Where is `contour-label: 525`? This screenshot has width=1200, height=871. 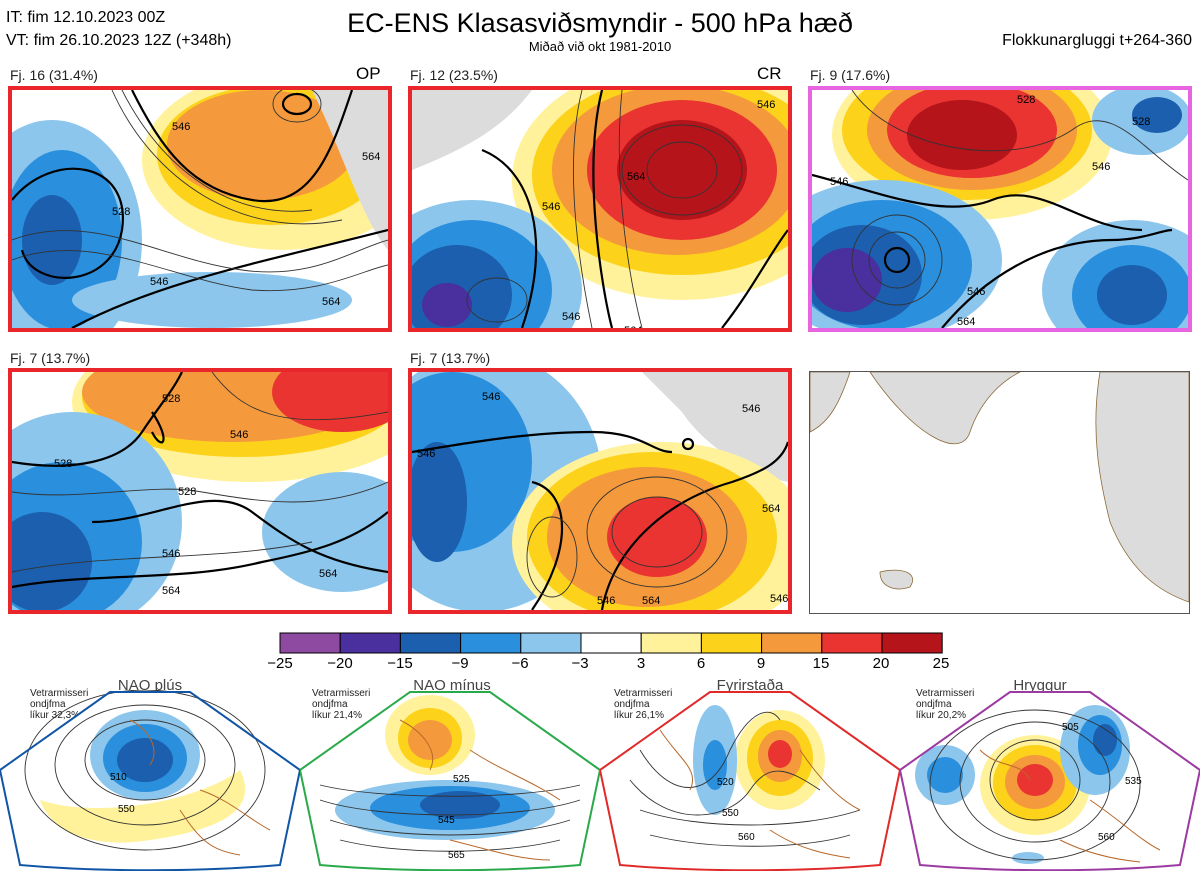 contour-label: 525 is located at coordinates (461, 779).